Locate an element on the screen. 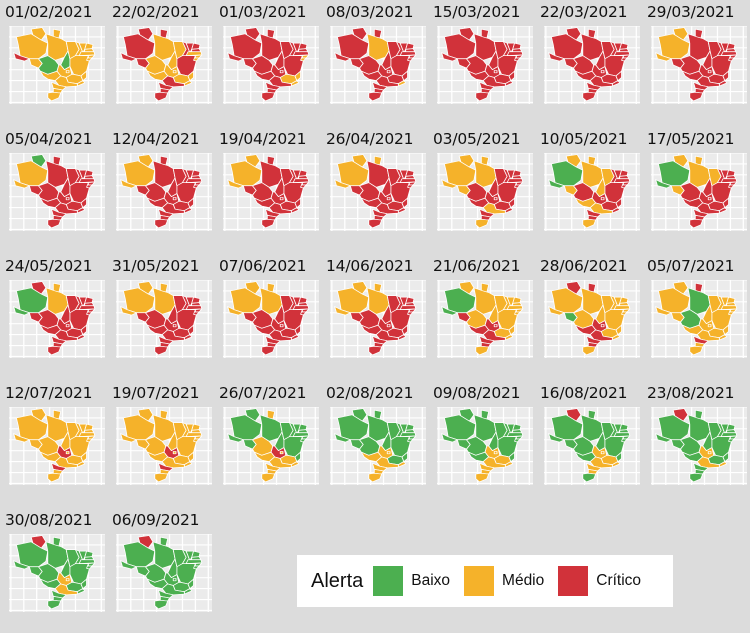 This screenshot has width=750, height=633. panel-date-label: 31/05/2021 is located at coordinates (156, 266).